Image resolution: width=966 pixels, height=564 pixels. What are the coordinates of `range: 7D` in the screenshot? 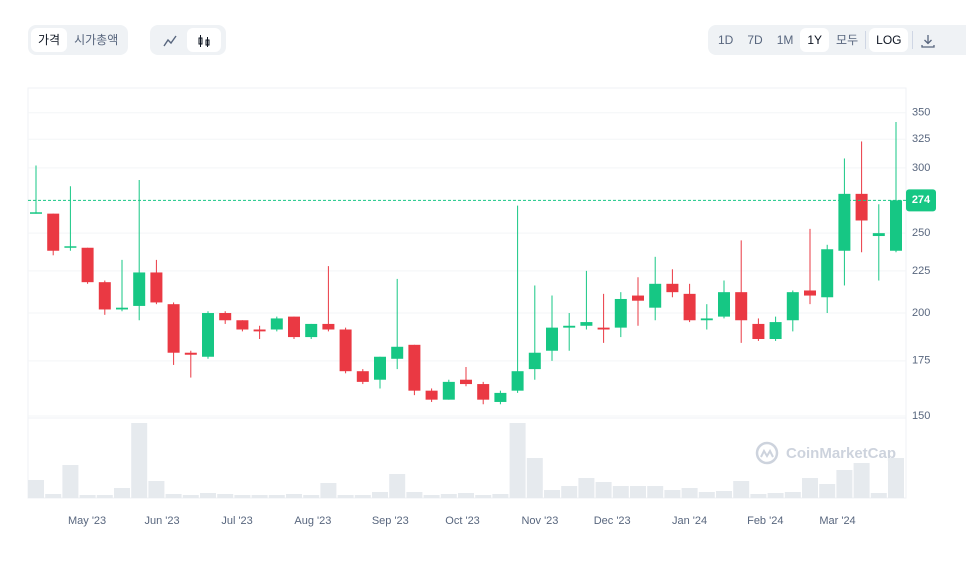 It's located at (755, 40).